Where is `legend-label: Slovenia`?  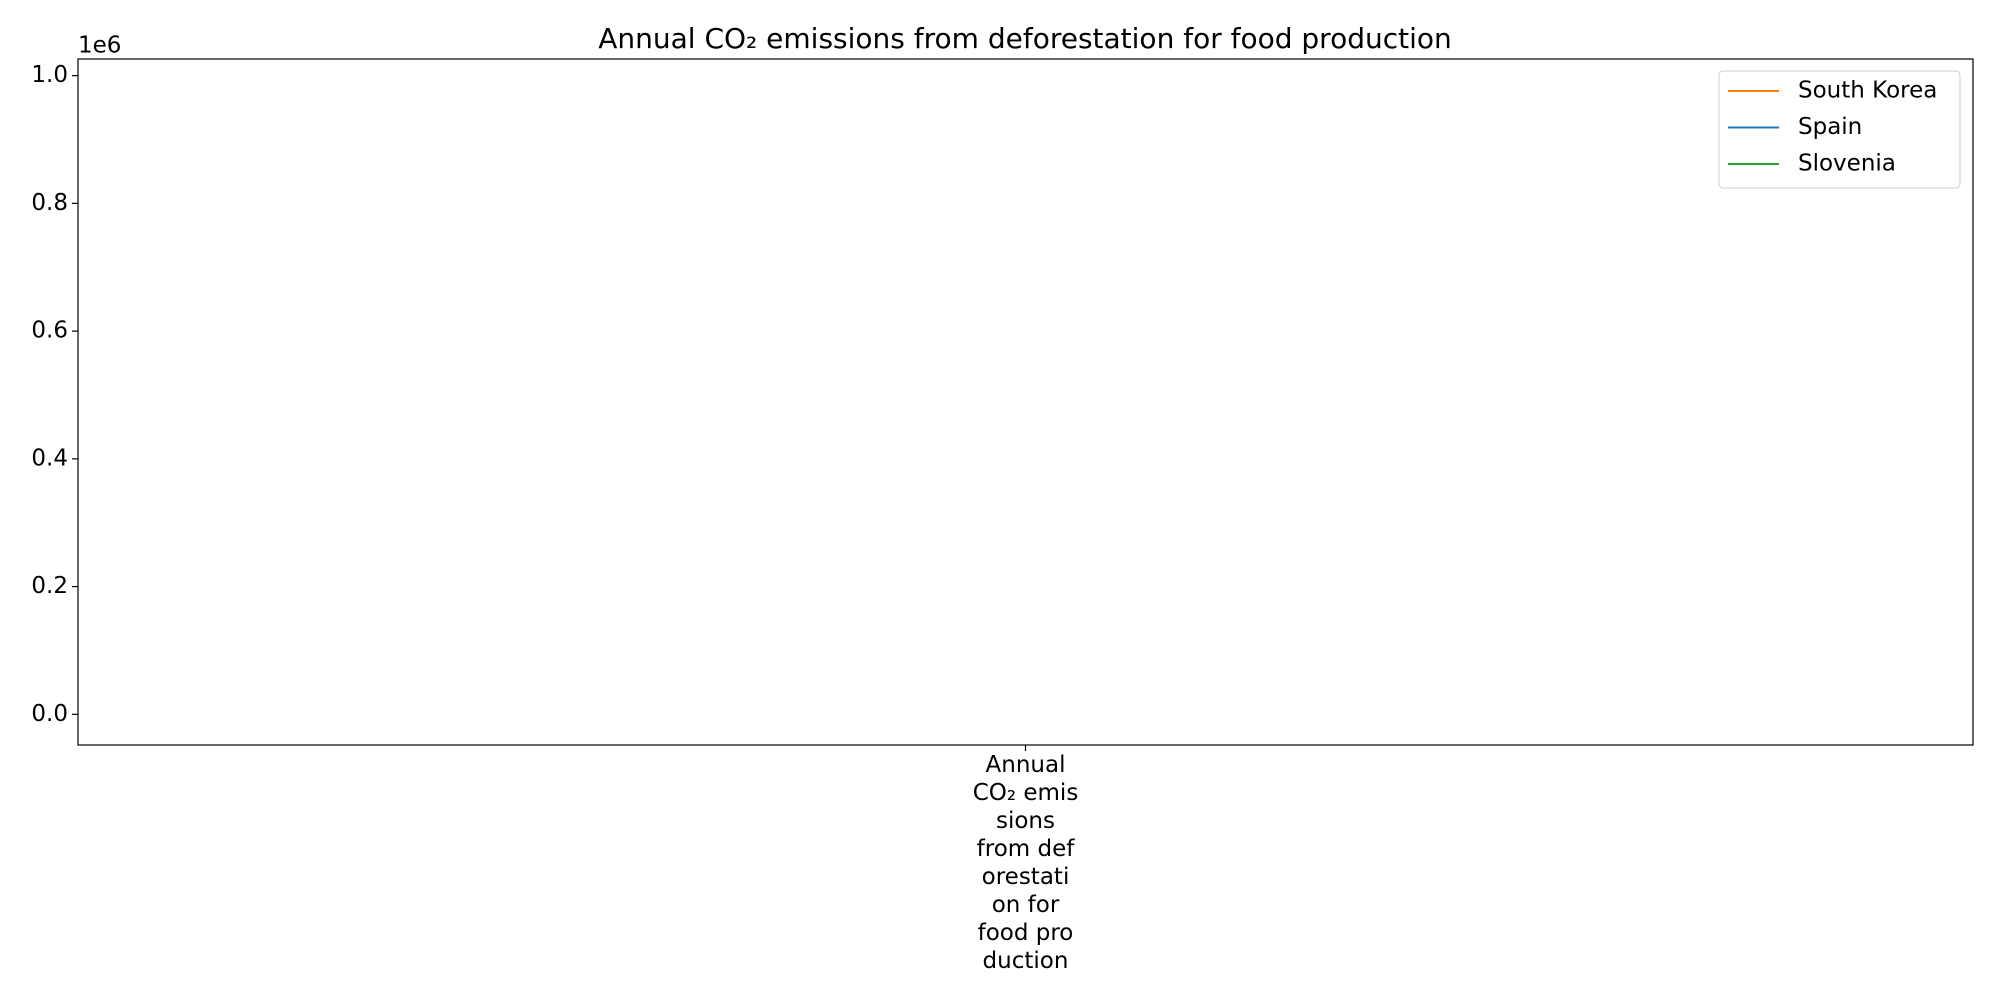 legend-label: Slovenia is located at coordinates (1847, 164).